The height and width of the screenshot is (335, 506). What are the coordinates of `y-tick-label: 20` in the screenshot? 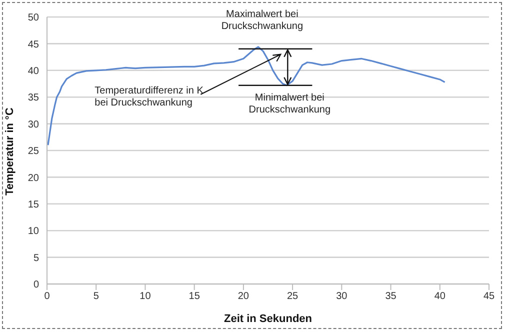 It's located at (34, 178).